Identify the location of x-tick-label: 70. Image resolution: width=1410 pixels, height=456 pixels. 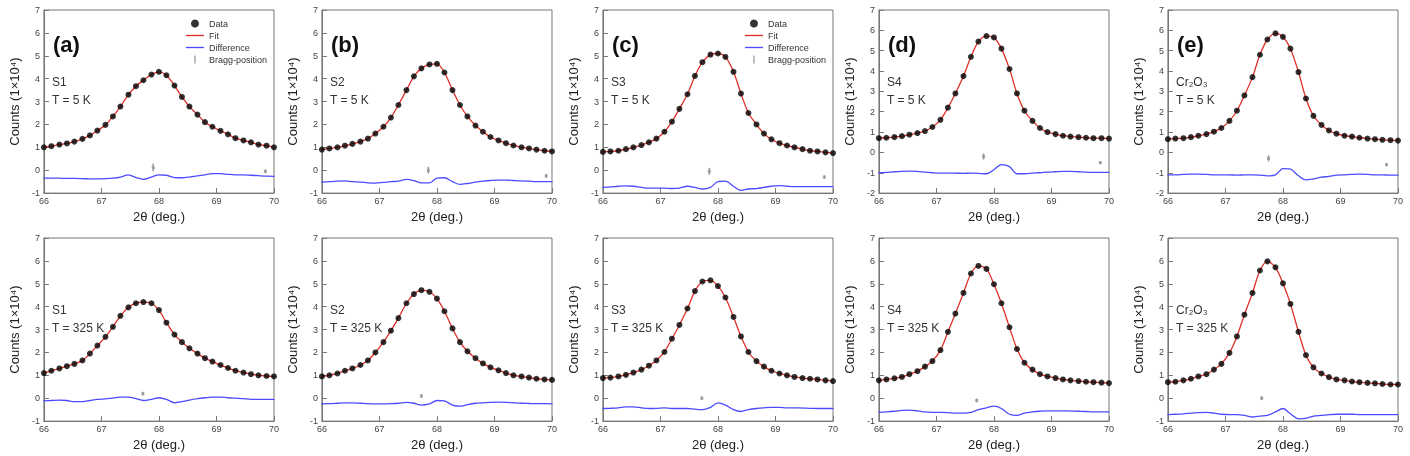
(273, 428).